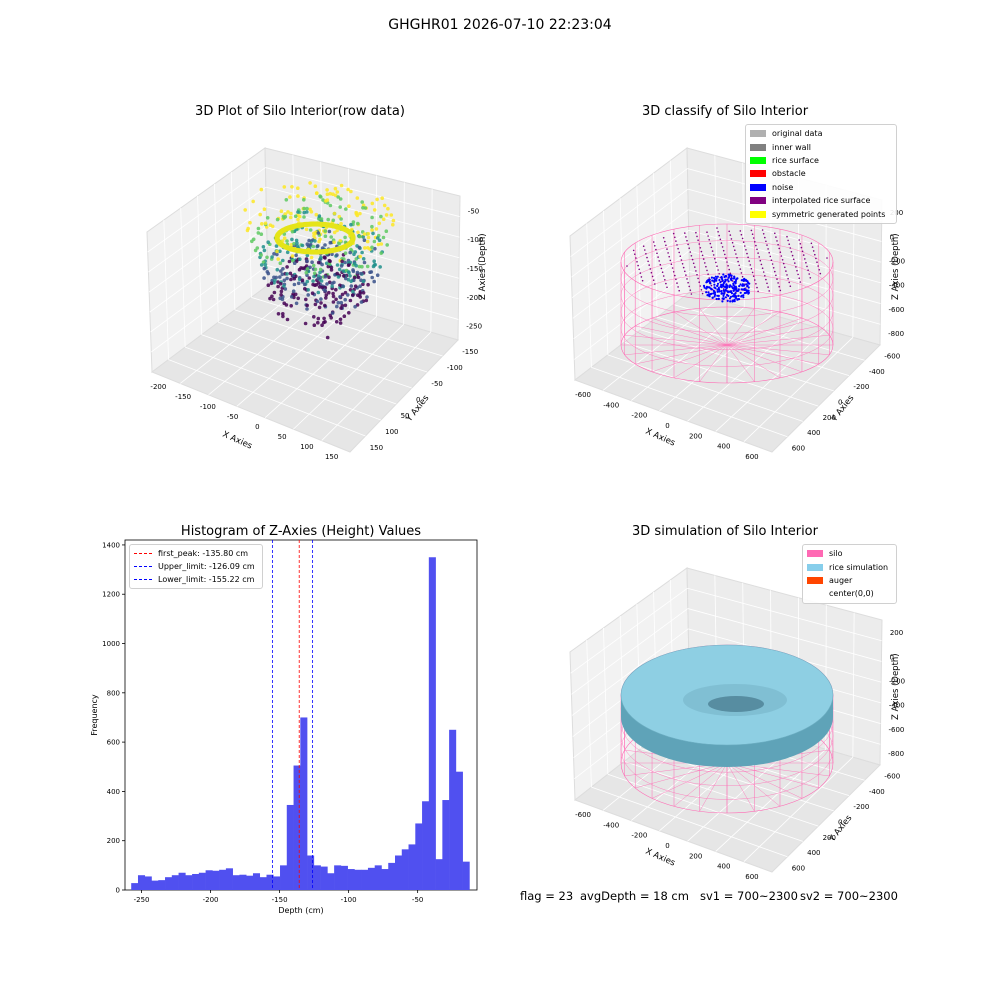 Image resolution: width=1000 pixels, height=1000 pixels. I want to click on plot2-ytick: -400, so click(877, 372).